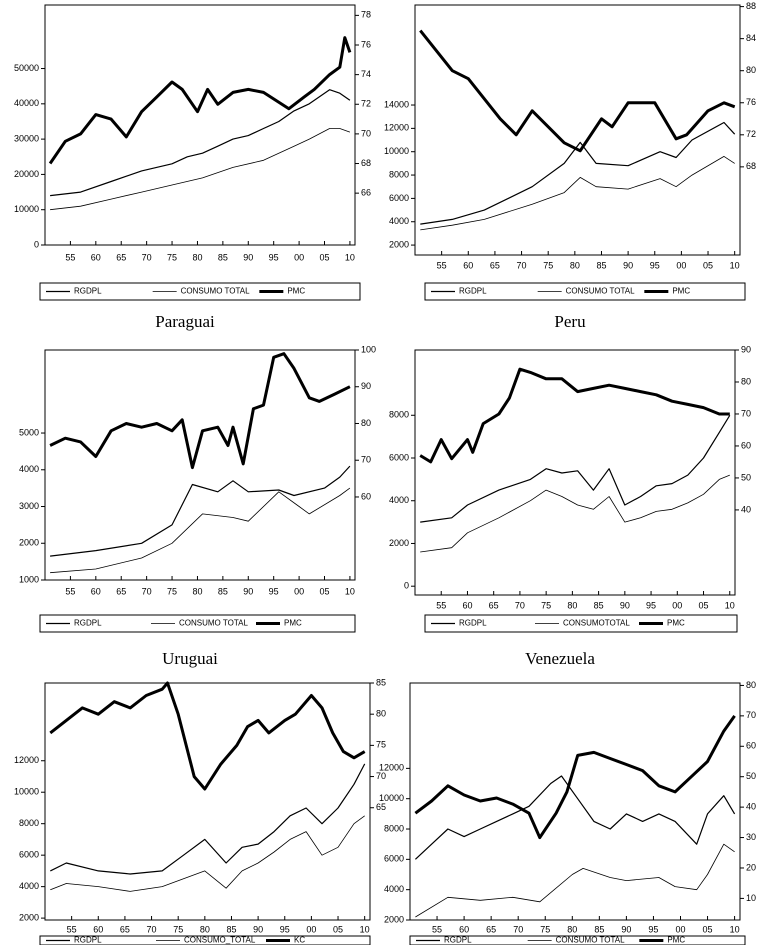 This screenshot has height=945, width=765. What do you see at coordinates (751, 746) in the screenshot?
I see `y2-tick-label: 60` at bounding box center [751, 746].